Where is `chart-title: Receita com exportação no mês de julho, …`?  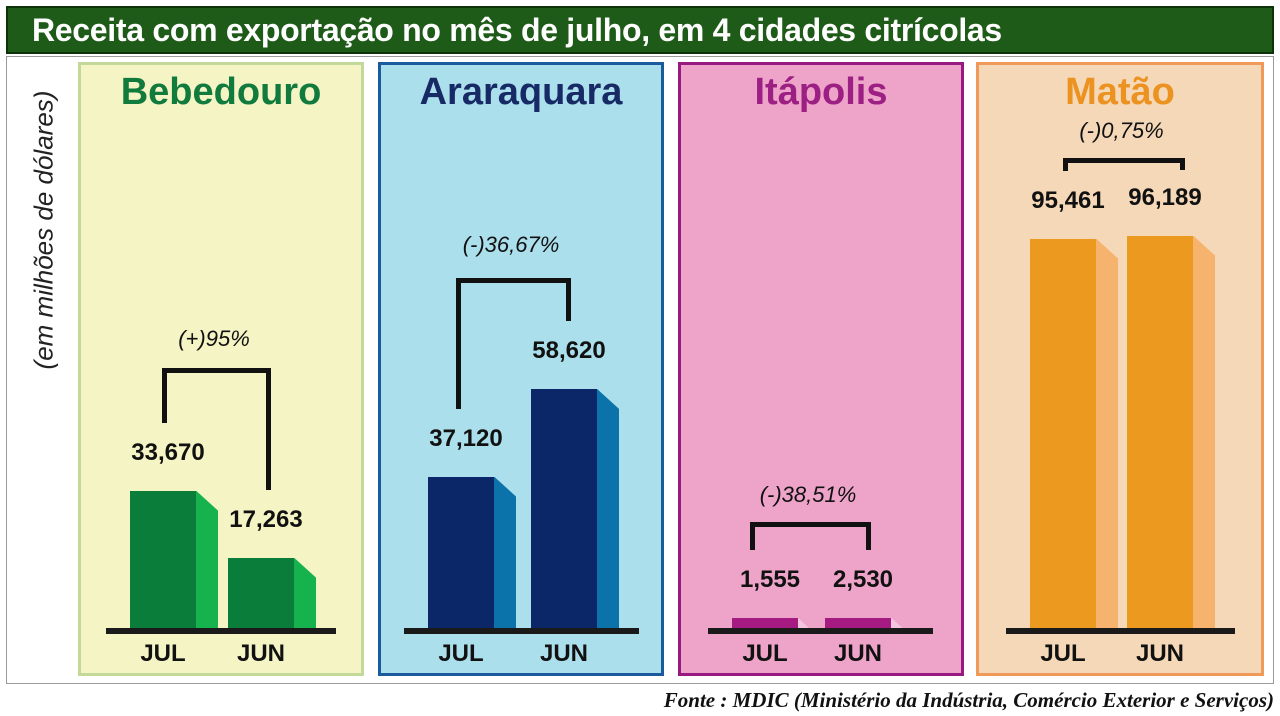
chart-title: Receita com exportação no mês de julho, … is located at coordinates (517, 30).